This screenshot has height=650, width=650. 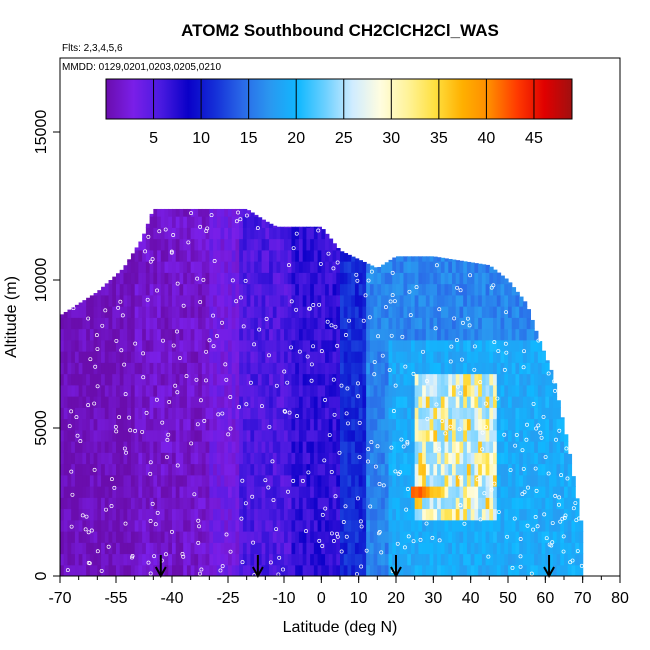 What do you see at coordinates (41, 575) in the screenshot?
I see `y-tick-label: 0` at bounding box center [41, 575].